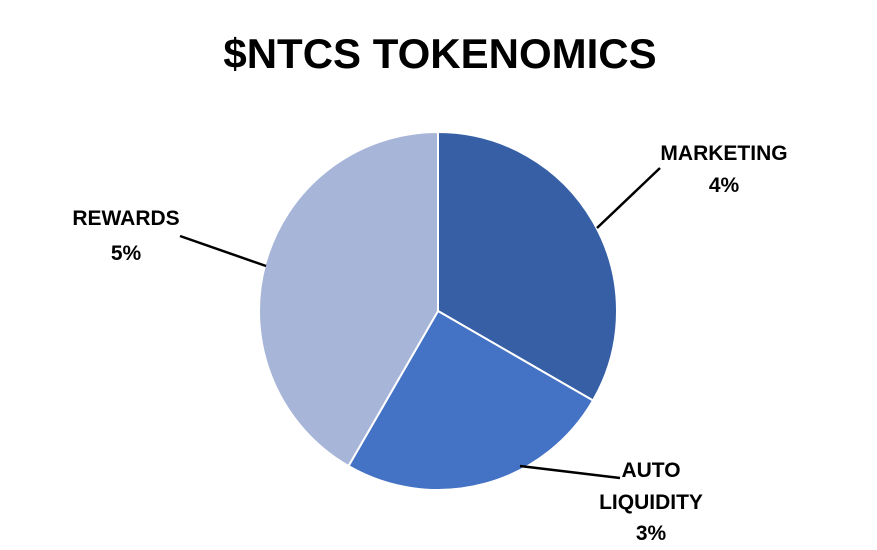 This screenshot has height=550, width=877. Describe the element at coordinates (723, 153) in the screenshot. I see `slice-label-marketing: MARKETING` at that location.